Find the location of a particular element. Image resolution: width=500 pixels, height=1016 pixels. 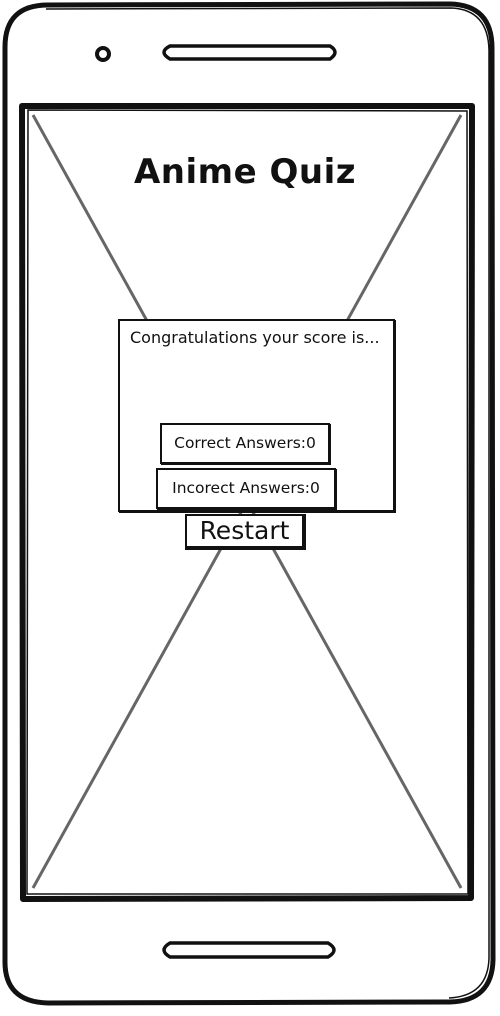

incorrect-answers-counter: Incorect Answers:0 is located at coordinates (246, 488).